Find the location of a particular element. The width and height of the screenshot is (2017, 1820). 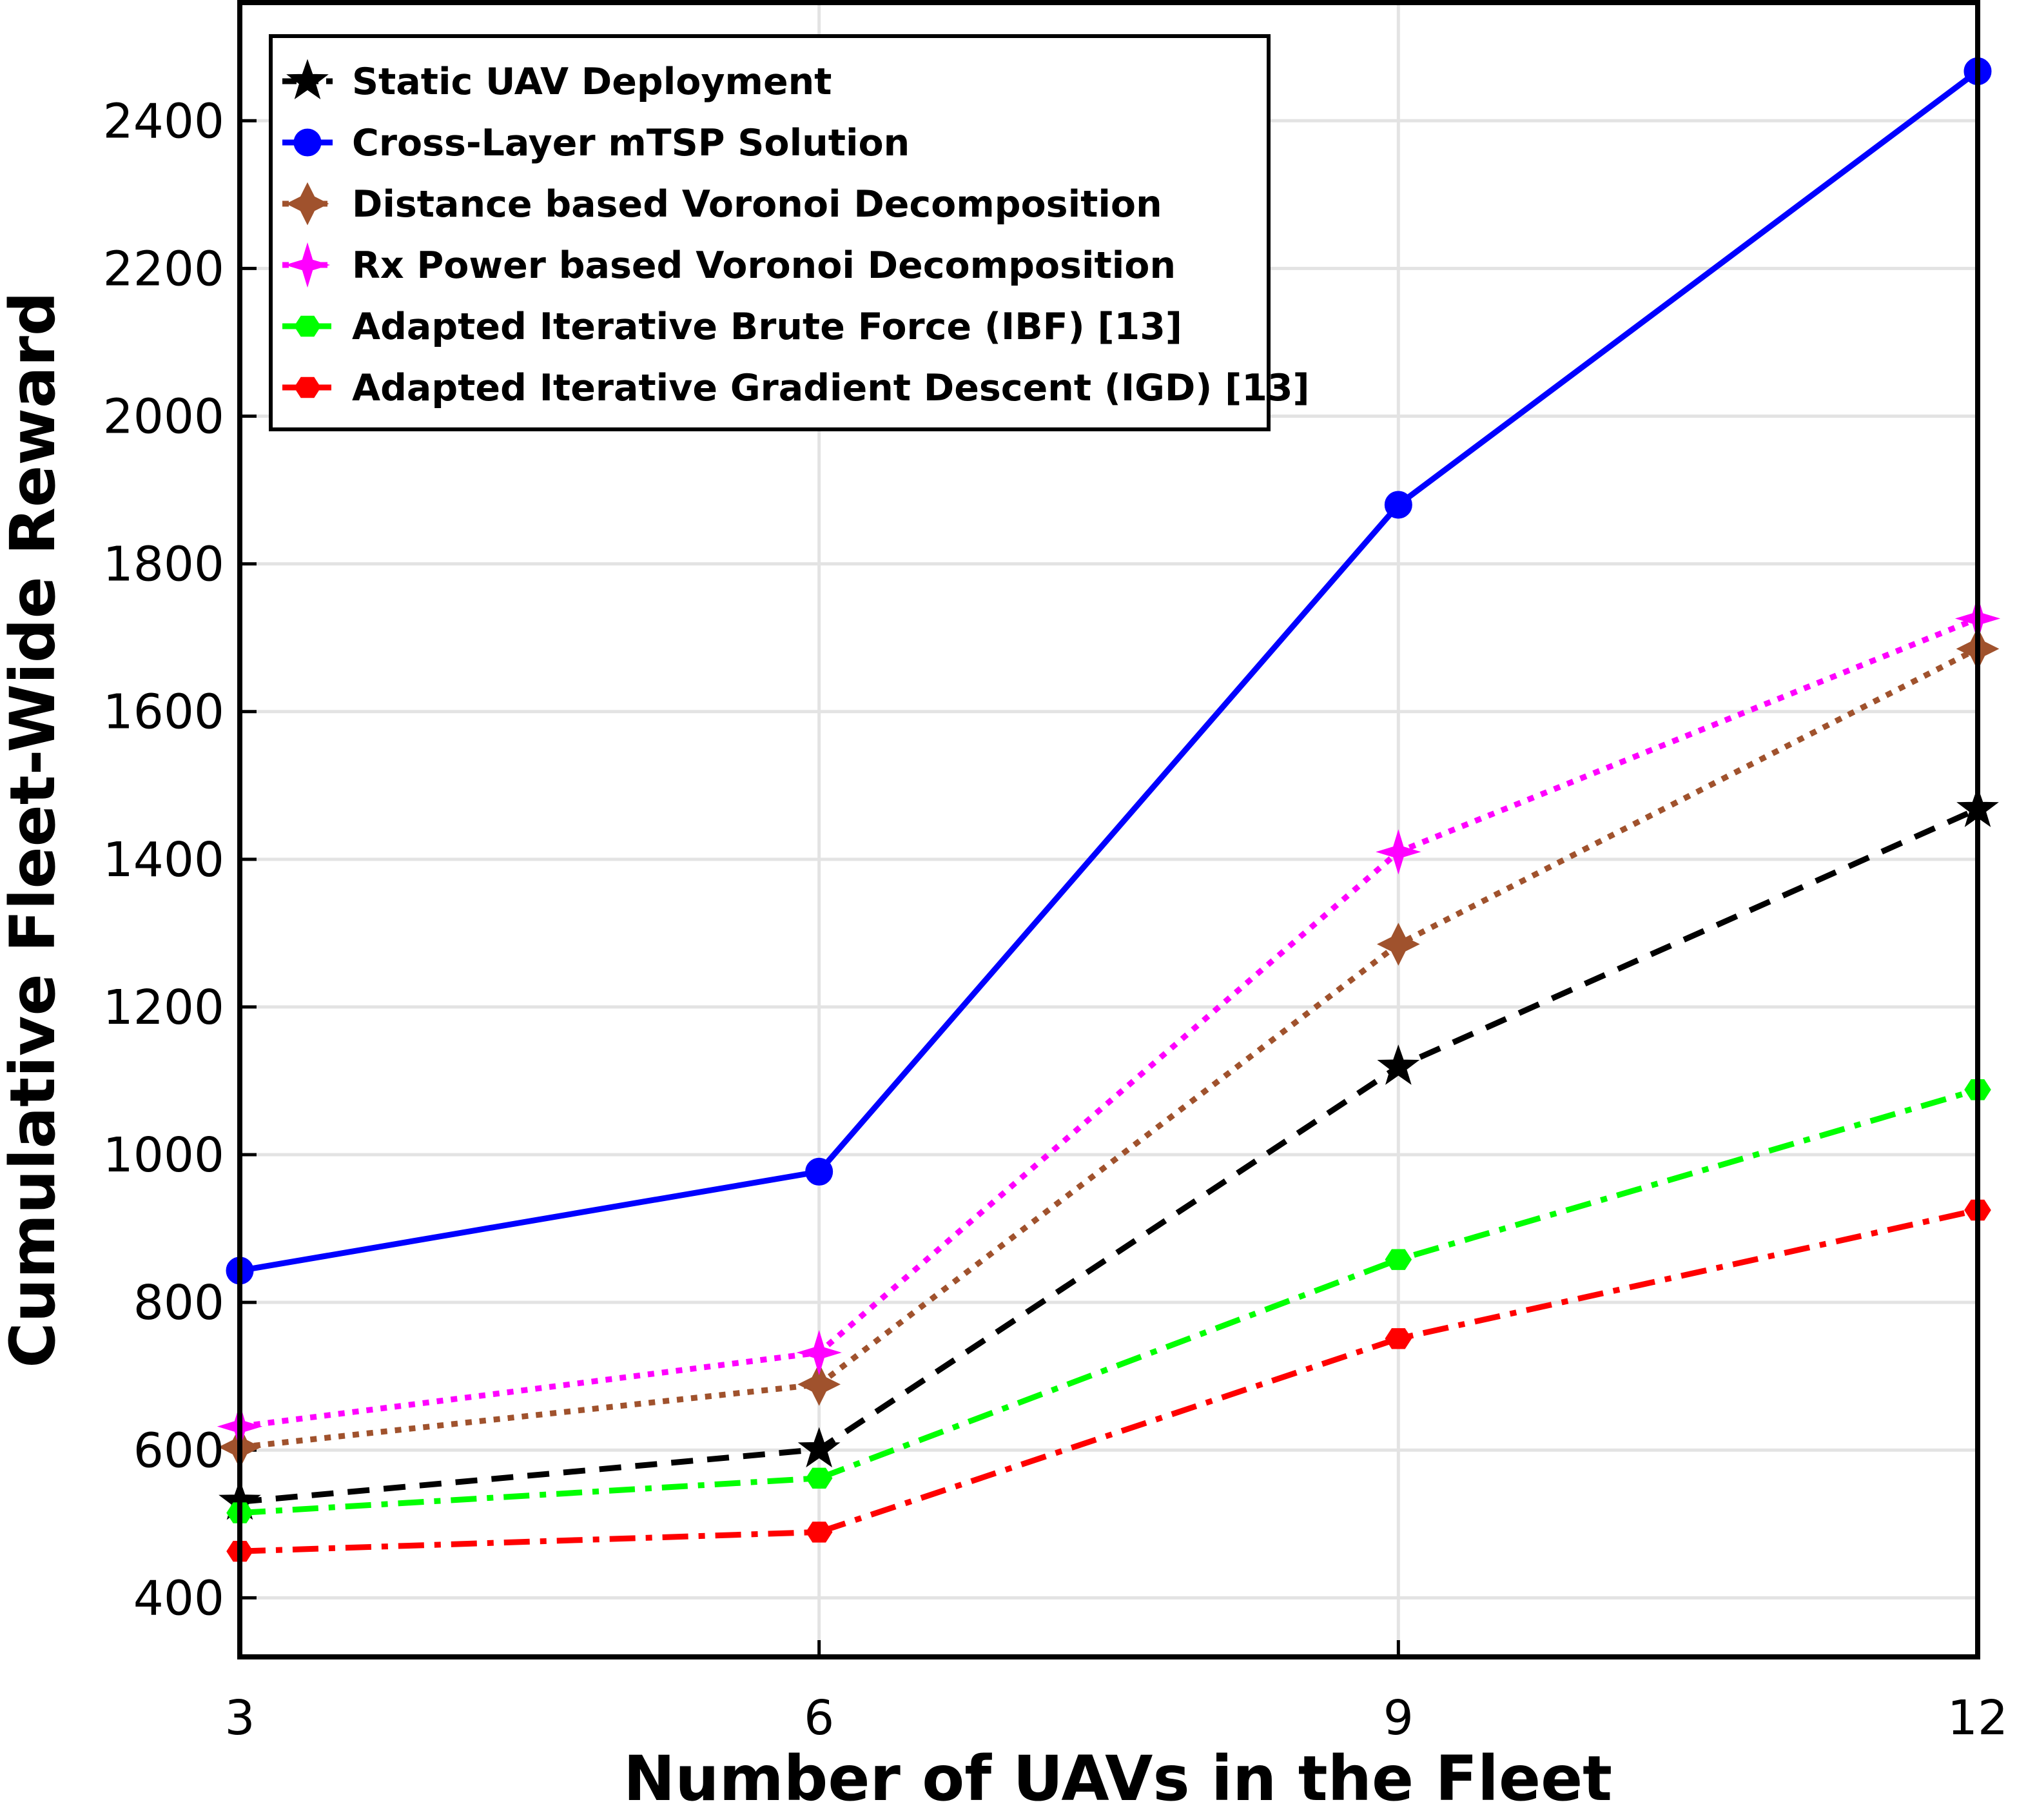

legend-label: Distance based Voronoi Decomposition is located at coordinates (757, 204).